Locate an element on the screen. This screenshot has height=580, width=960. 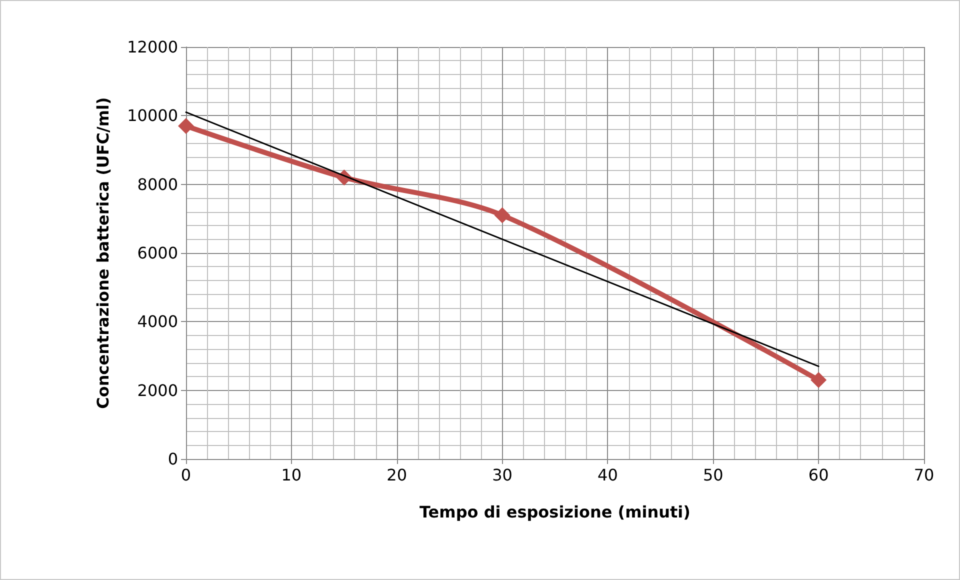
y-tick-label: 6000 is located at coordinates (157, 253).